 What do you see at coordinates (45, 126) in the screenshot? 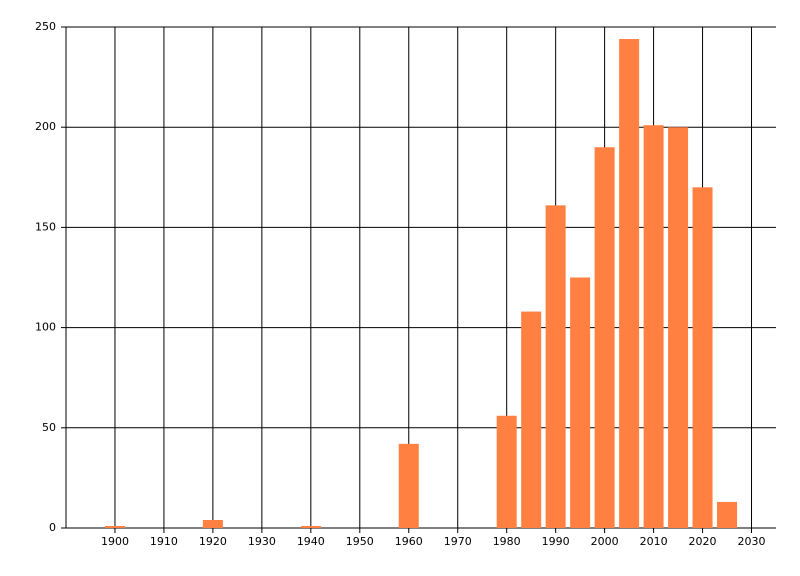
I see `y-tick-label: 200` at bounding box center [45, 126].